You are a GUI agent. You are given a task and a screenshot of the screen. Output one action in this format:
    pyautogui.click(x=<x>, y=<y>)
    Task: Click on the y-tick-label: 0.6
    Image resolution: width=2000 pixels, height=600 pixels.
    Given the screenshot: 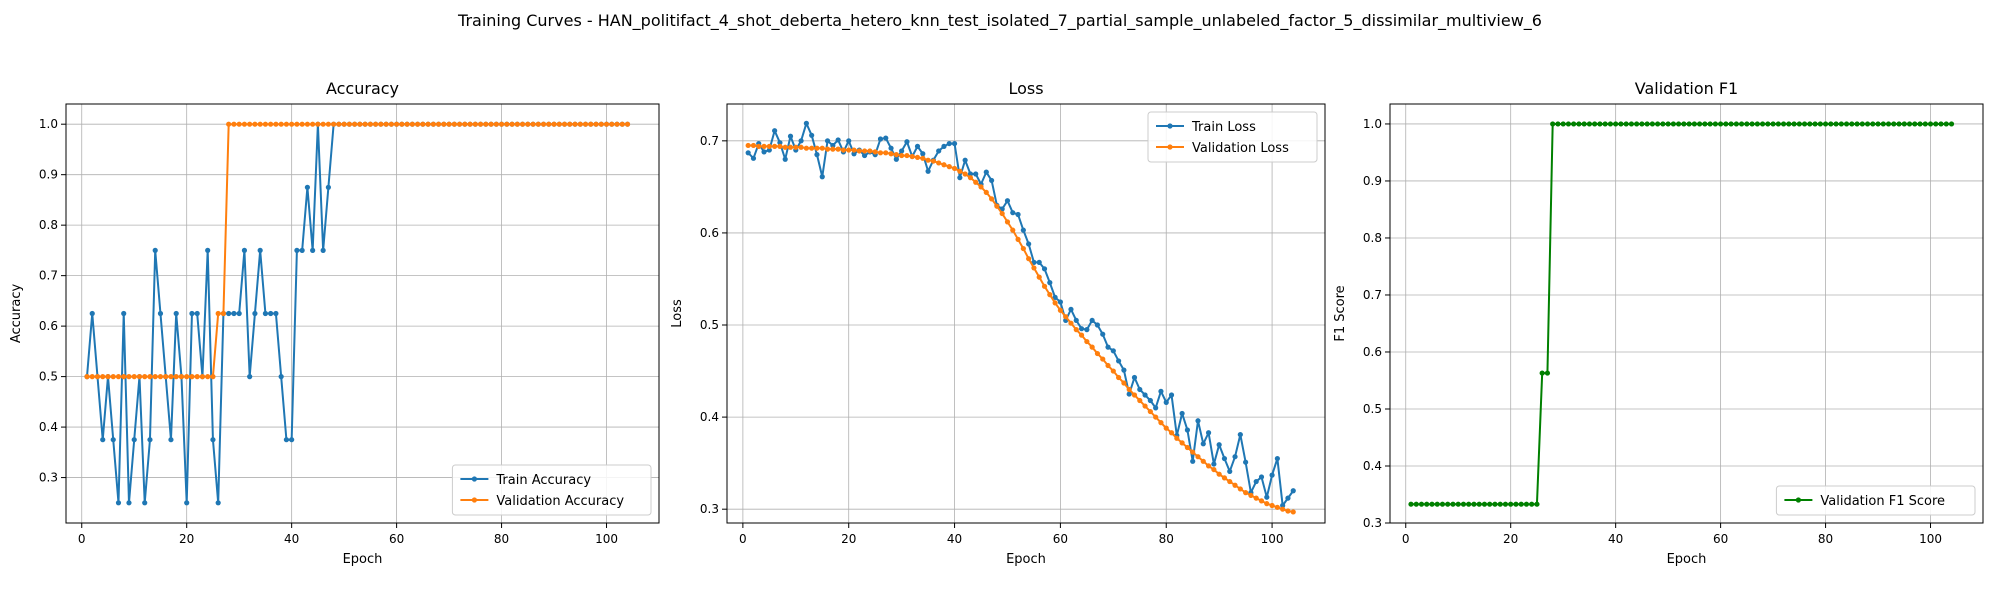 What is the action you would take?
    pyautogui.click(x=1372, y=352)
    